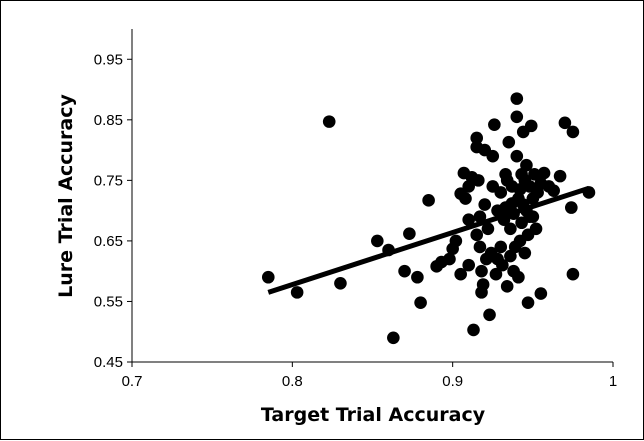 This screenshot has width=644, height=441. What do you see at coordinates (108, 59) in the screenshot?
I see `y-tick-label: 0.95` at bounding box center [108, 59].